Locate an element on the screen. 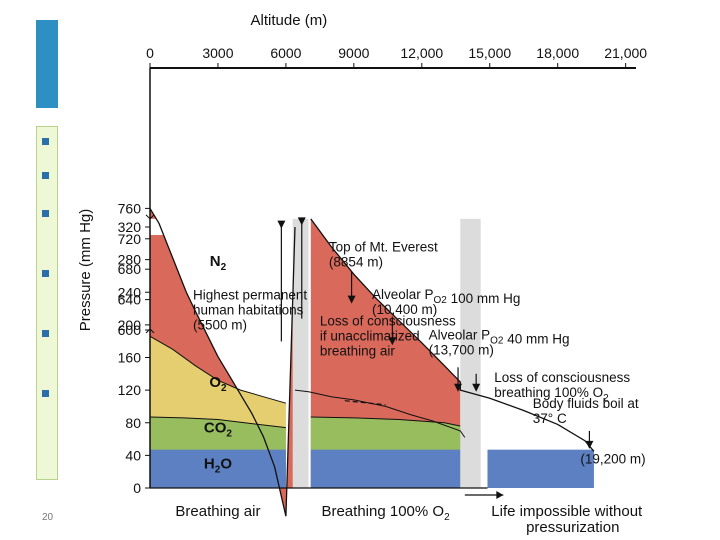 The image size is (720, 540). annotation-text: (19,200 m) is located at coordinates (612, 459).